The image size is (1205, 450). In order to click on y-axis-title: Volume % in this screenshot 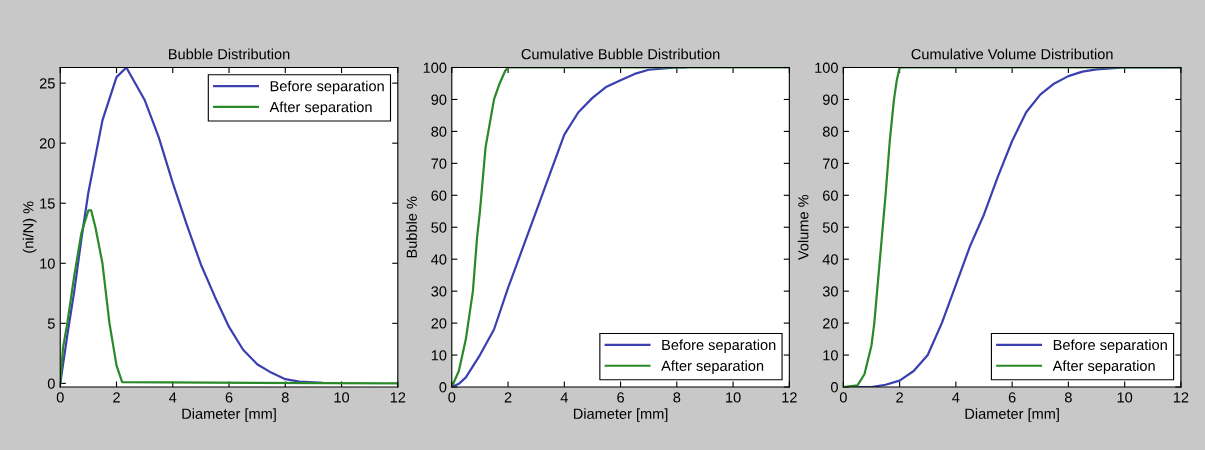, I will do `click(803, 227)`.